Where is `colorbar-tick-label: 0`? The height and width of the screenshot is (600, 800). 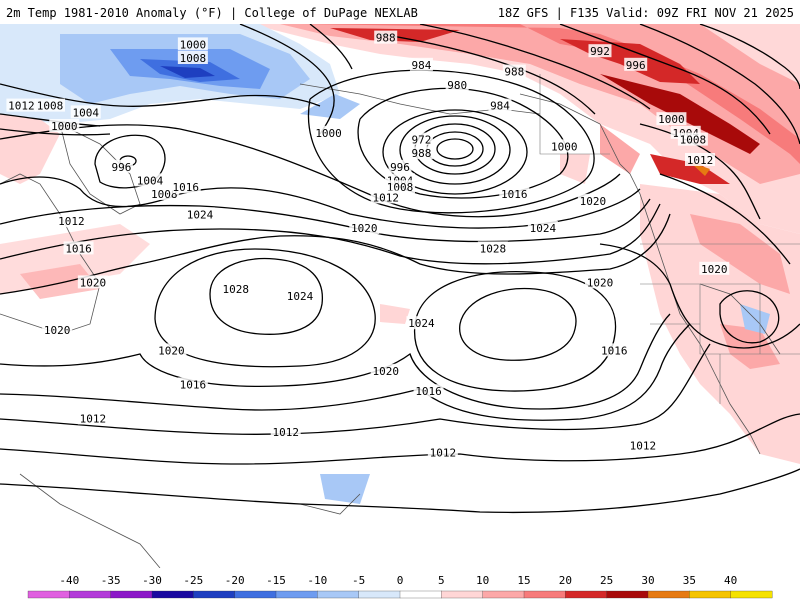 colorbar-tick-label: 0 is located at coordinates (400, 580).